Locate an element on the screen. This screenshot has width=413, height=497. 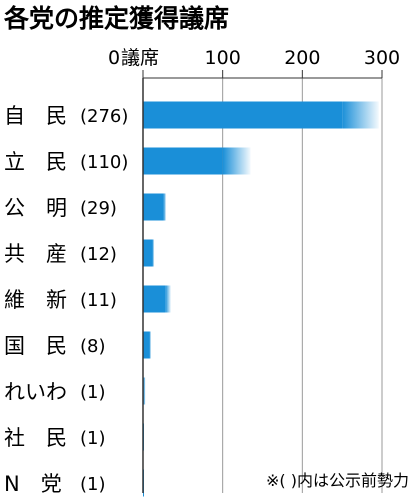
party-name: 立 民 is located at coordinates (35, 162).